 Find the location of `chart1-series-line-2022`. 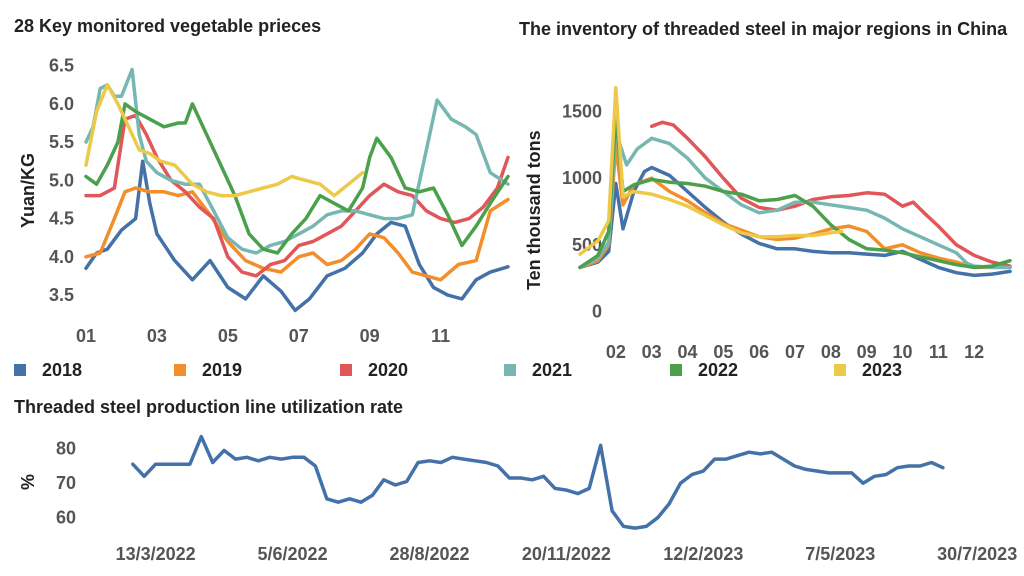

chart1-series-line-2022 is located at coordinates (297, 178).